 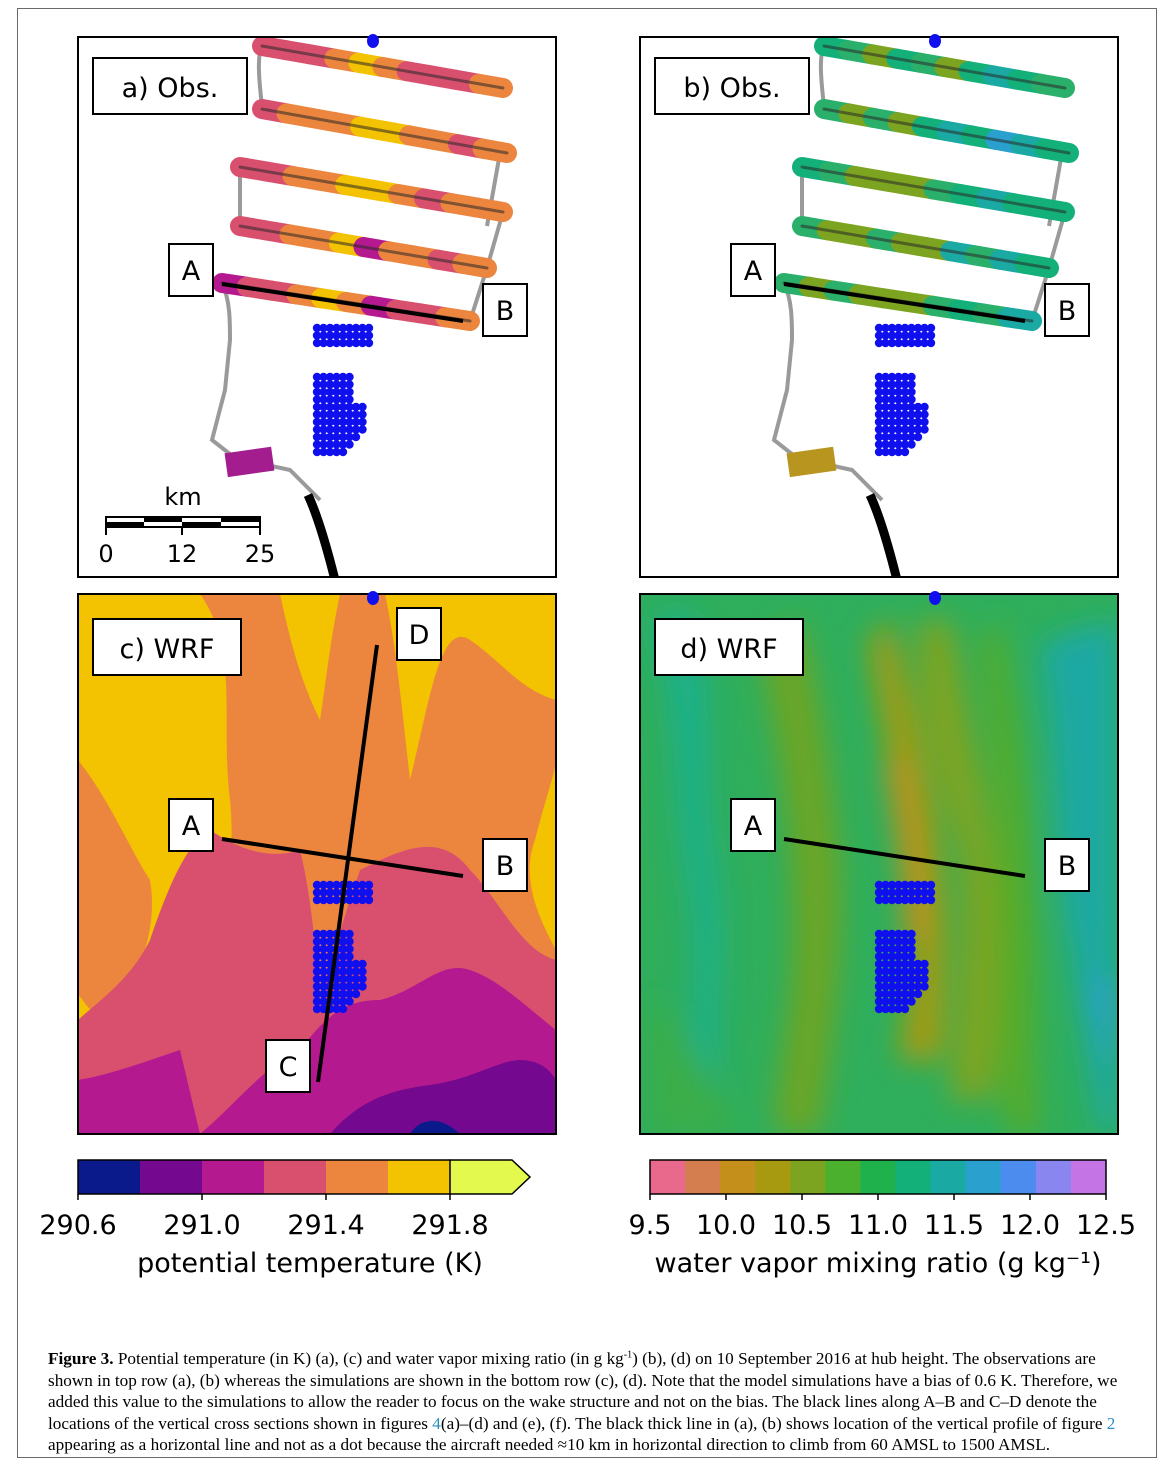 What do you see at coordinates (288, 1067) in the screenshot?
I see `panel-c-label-C: C` at bounding box center [288, 1067].